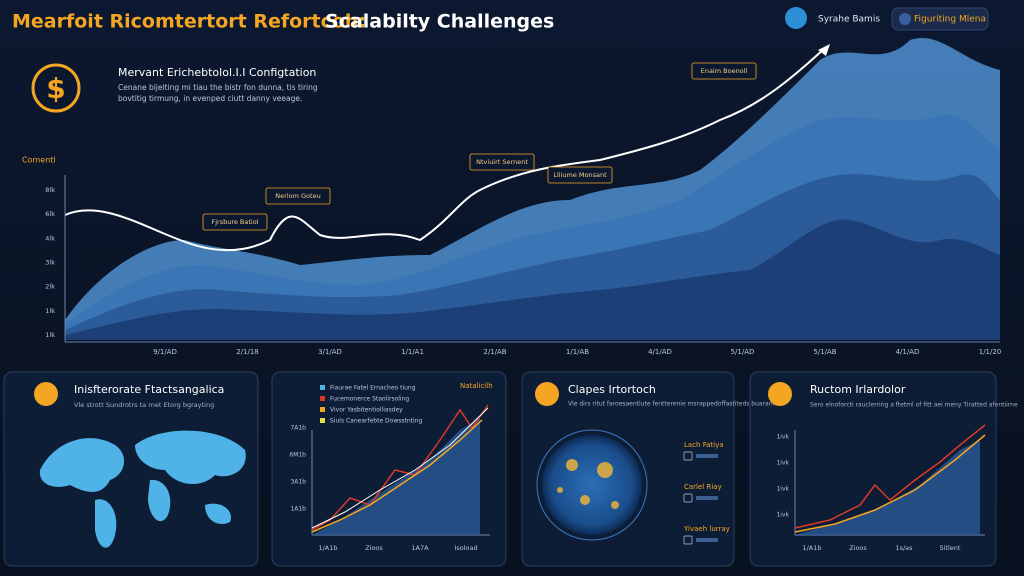 The width and height of the screenshot is (1024, 576). I want to click on panel-title: Ructom Irlardolor, so click(858, 389).